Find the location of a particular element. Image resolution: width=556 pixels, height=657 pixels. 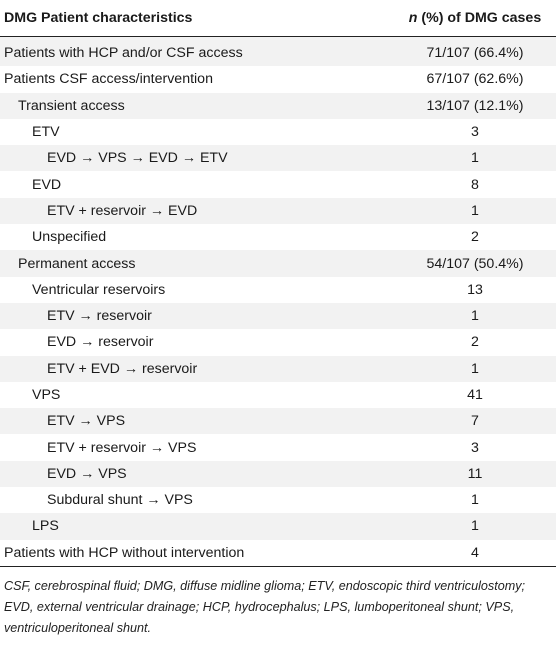

table-row: Transient access 13/107 (12.1%) is located at coordinates (278, 105).